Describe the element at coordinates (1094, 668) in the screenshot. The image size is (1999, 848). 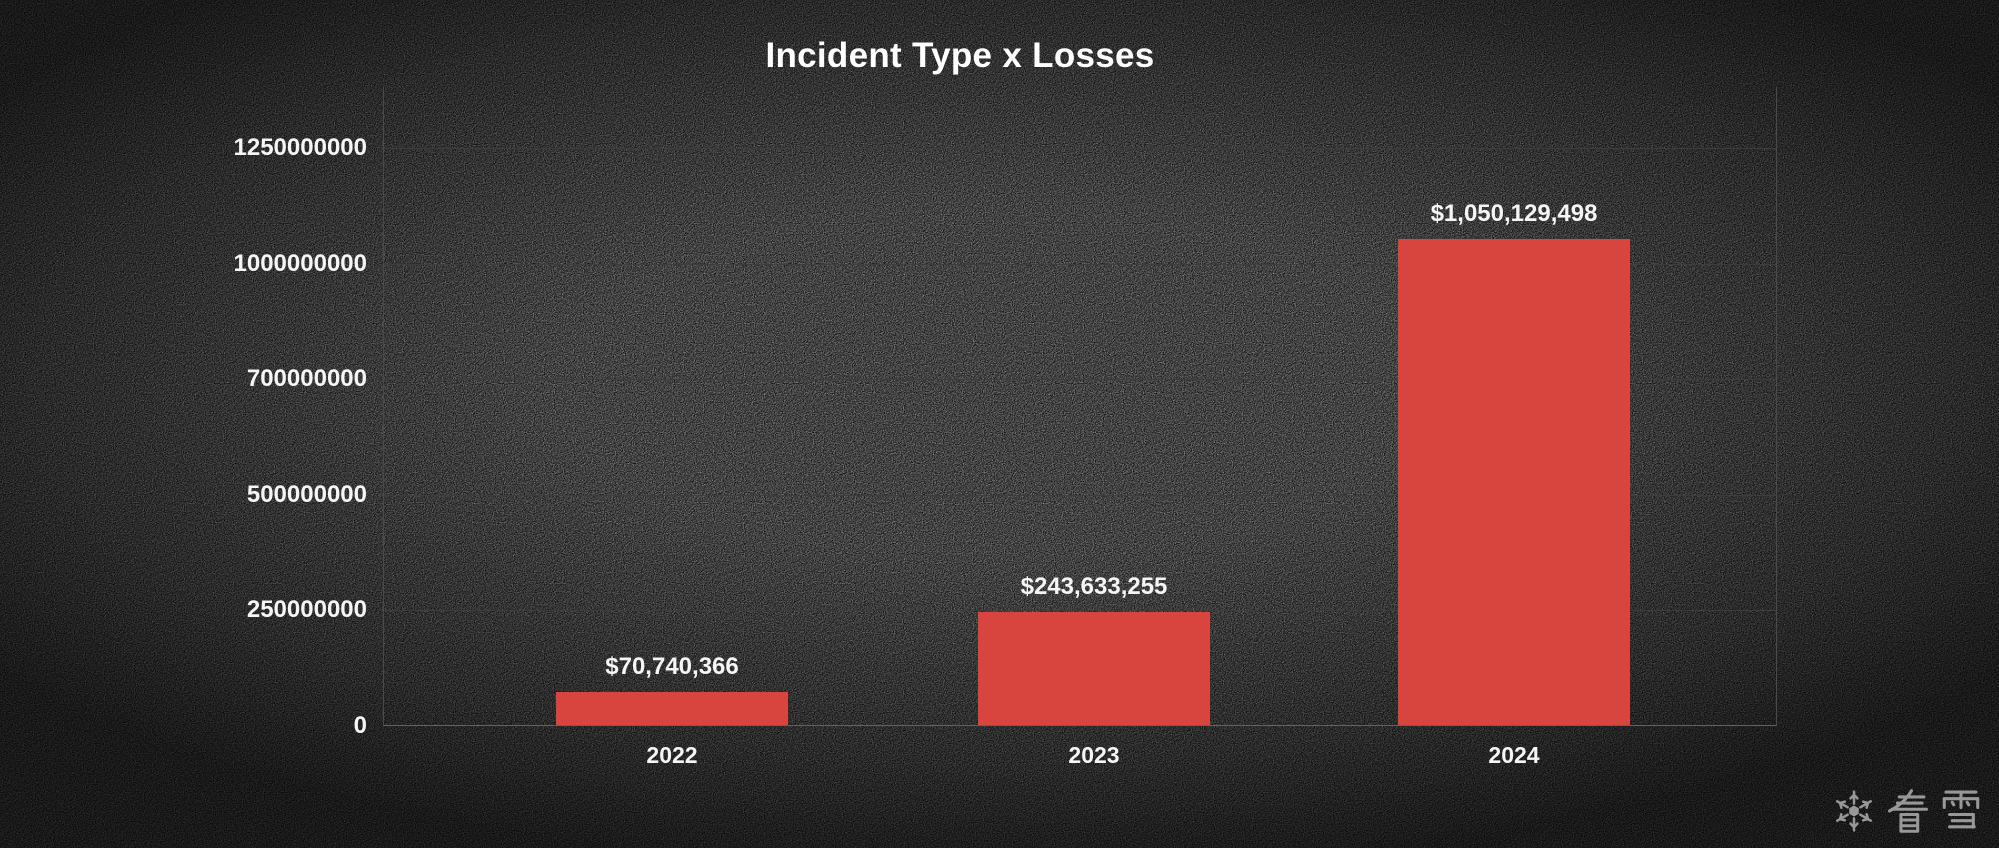
I see `bar-2023` at that location.